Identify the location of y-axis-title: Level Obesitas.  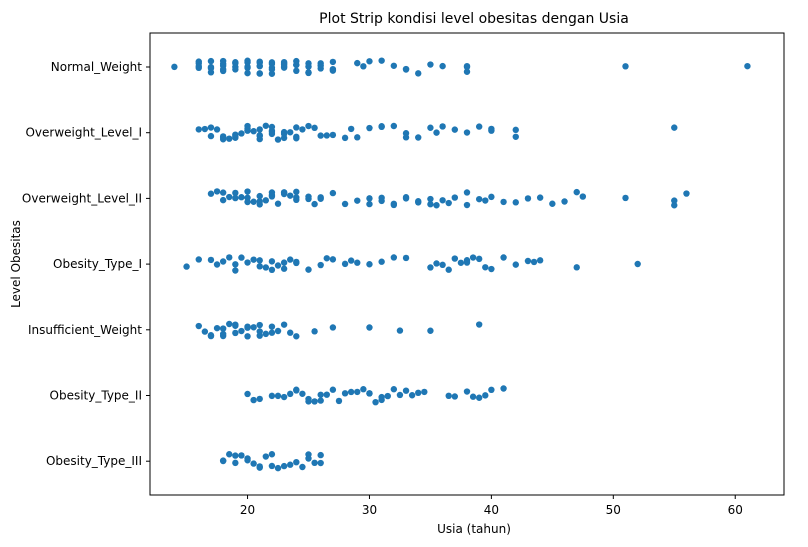
(16, 264).